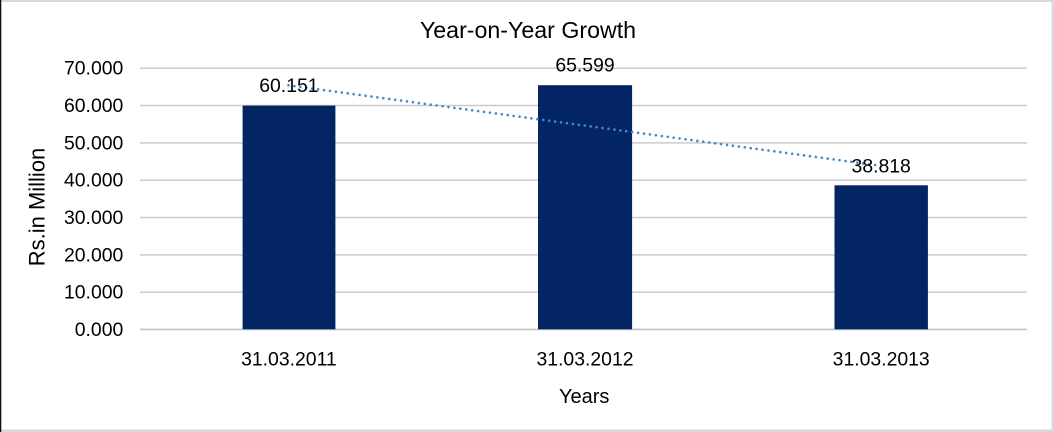  Describe the element at coordinates (528, 30) in the screenshot. I see `svg-text: Year-on-Year Growth` at that location.